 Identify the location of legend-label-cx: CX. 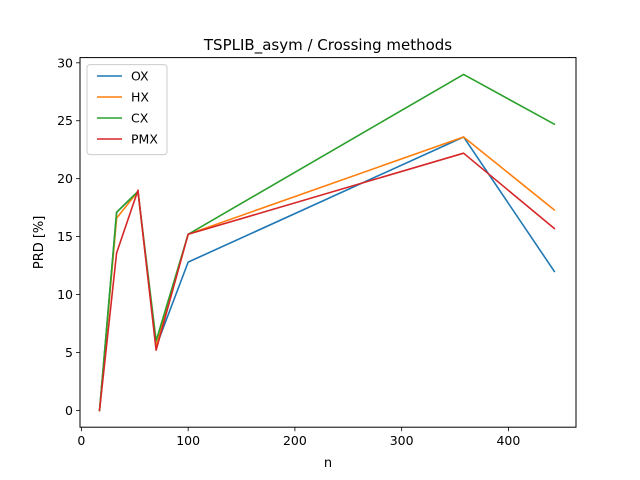
(140, 118).